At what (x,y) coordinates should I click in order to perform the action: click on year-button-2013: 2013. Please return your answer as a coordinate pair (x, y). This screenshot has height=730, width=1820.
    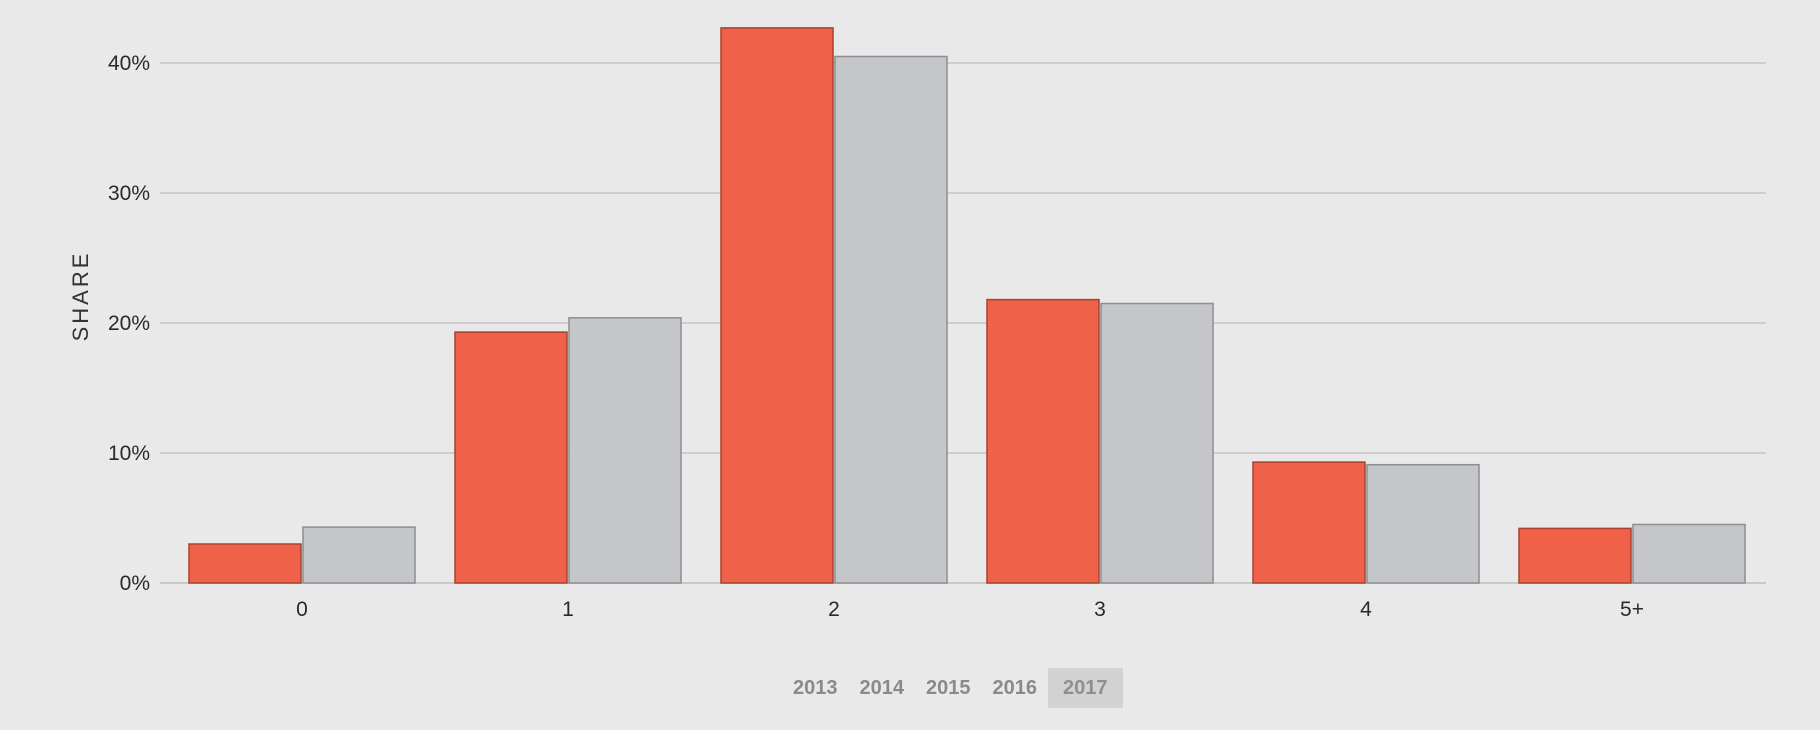
    Looking at the image, I should click on (815, 688).